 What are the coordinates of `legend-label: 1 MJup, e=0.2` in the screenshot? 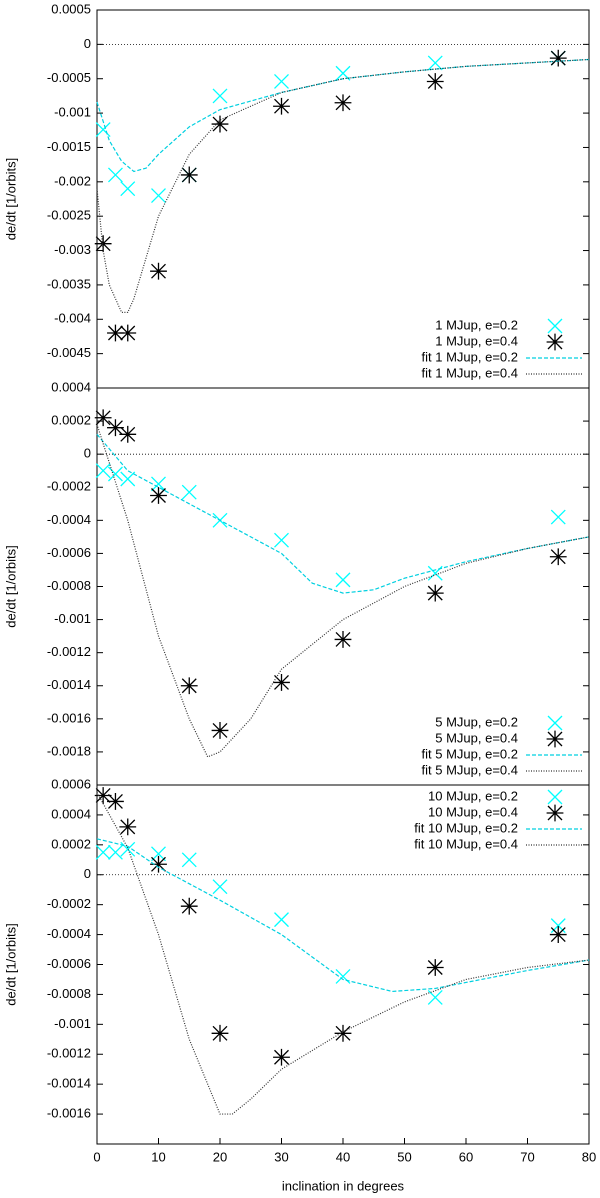 It's located at (476, 324).